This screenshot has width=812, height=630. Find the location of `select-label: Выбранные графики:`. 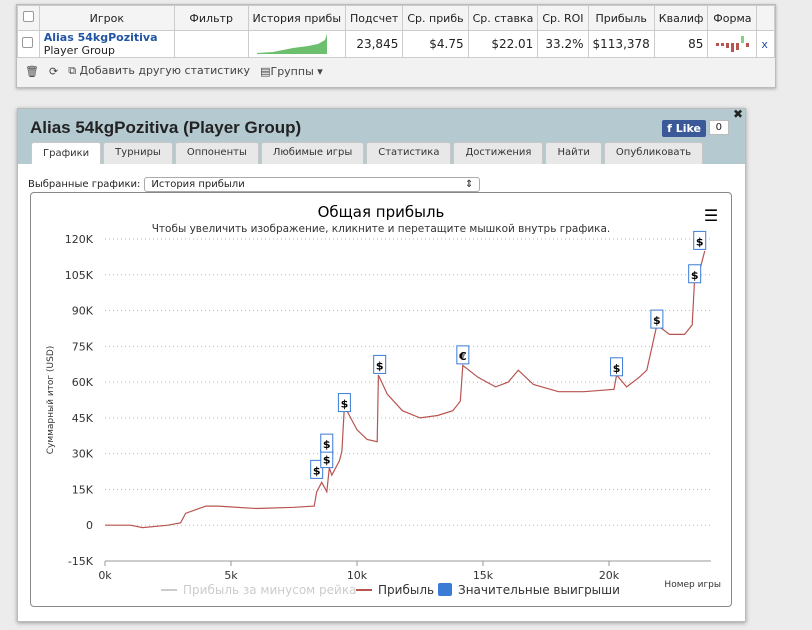

select-label: Выбранные графики: is located at coordinates (84, 184).